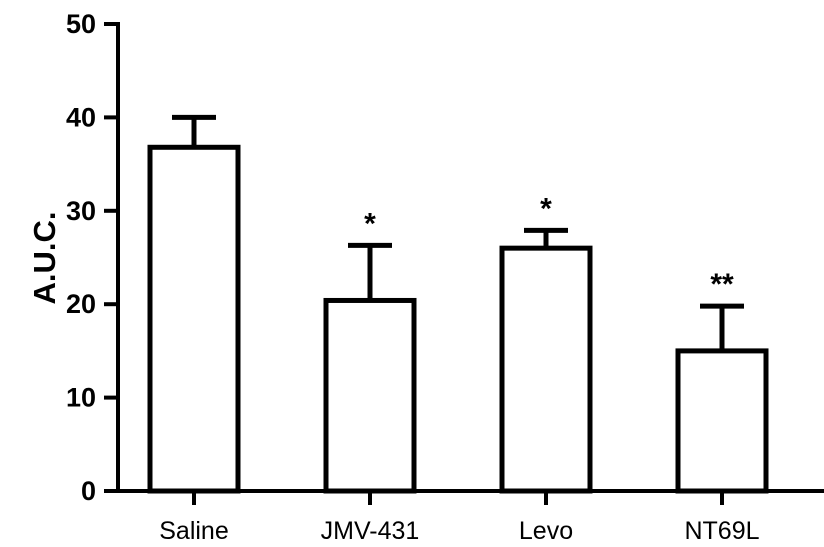 The image size is (824, 547). What do you see at coordinates (459, 518) in the screenshot?
I see `category-labels: Saline JMV-431 Levo NT69L` at bounding box center [459, 518].